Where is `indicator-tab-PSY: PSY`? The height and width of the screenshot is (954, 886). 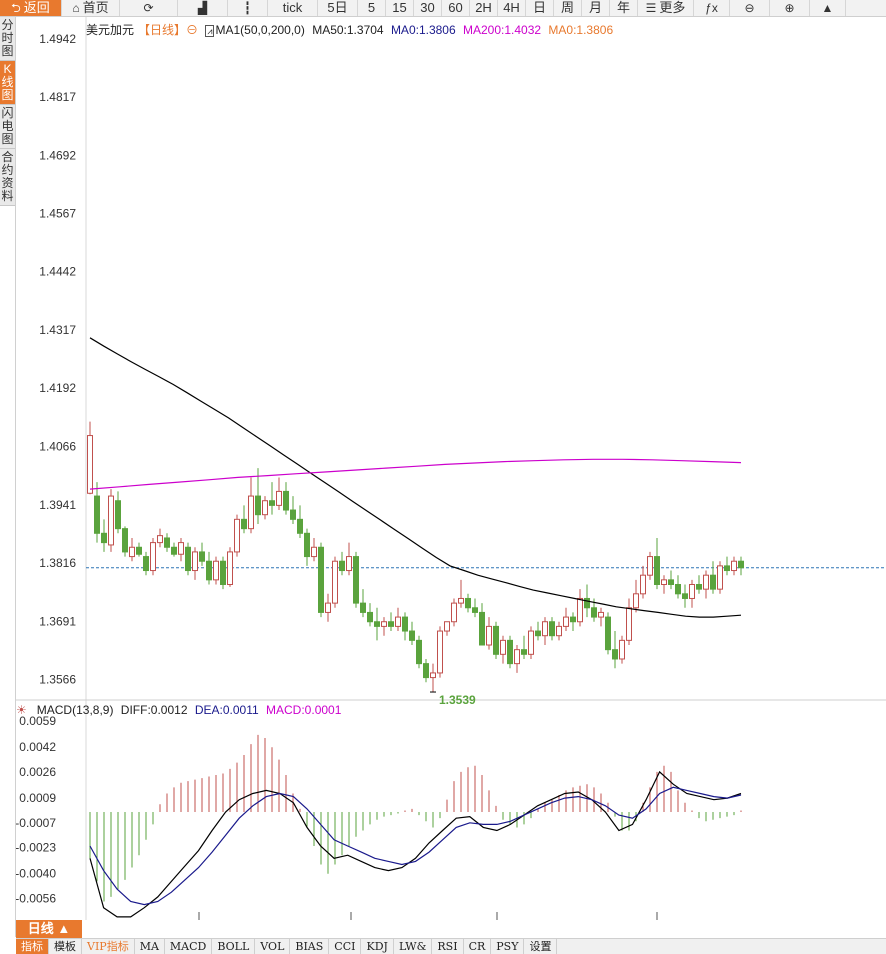
indicator-tab-PSY: PSY is located at coordinates (508, 946).